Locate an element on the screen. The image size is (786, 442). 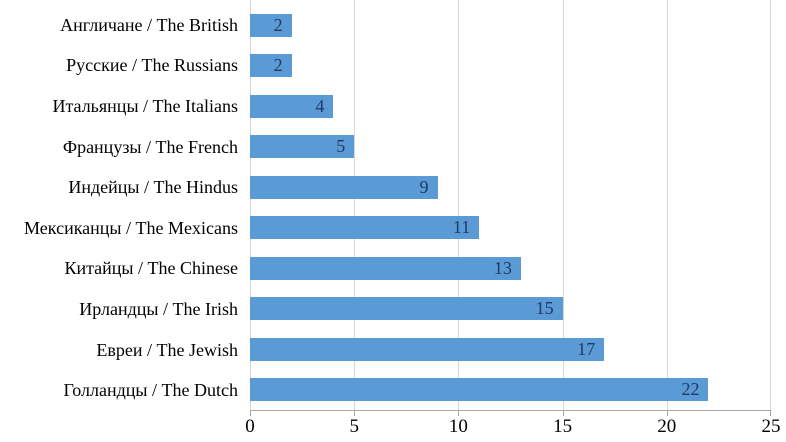
bar: 9 is located at coordinates (344, 187).